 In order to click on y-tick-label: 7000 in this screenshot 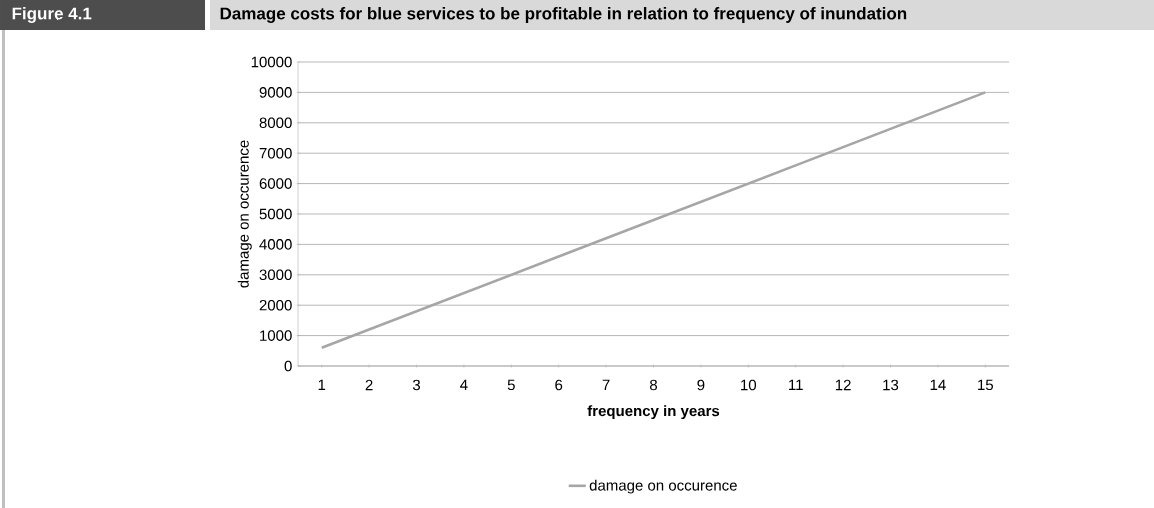, I will do `click(275, 153)`.